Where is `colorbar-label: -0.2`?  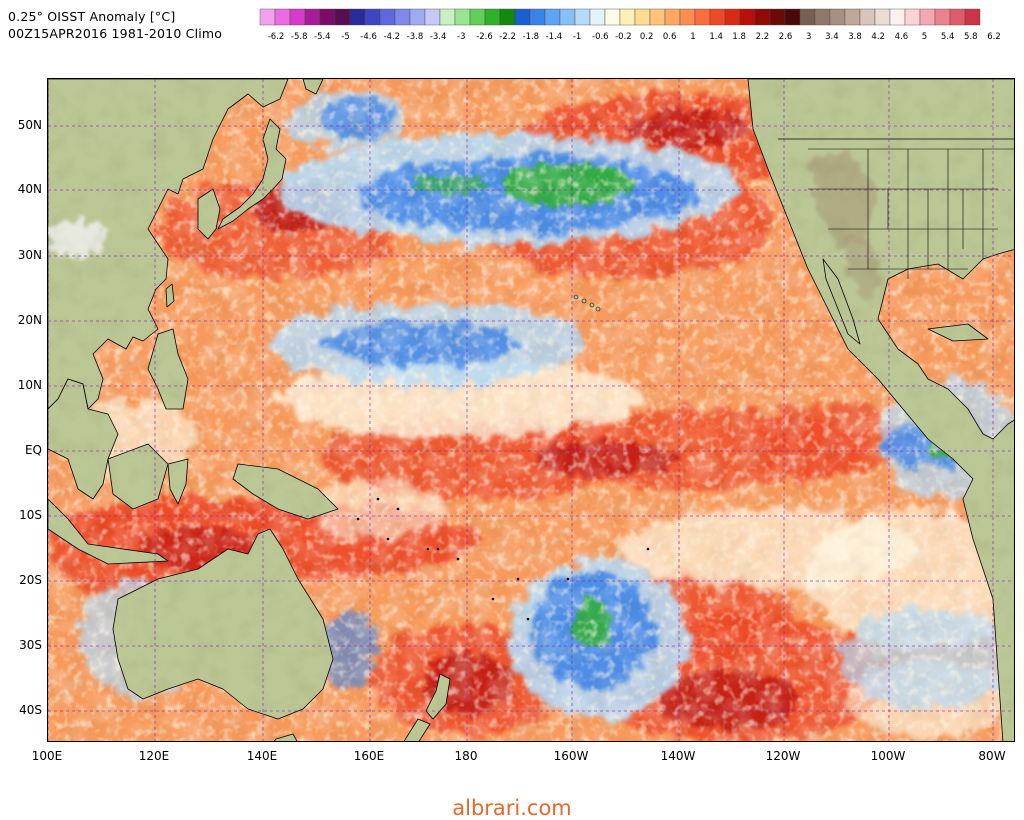
colorbar-label: -0.2 is located at coordinates (623, 37).